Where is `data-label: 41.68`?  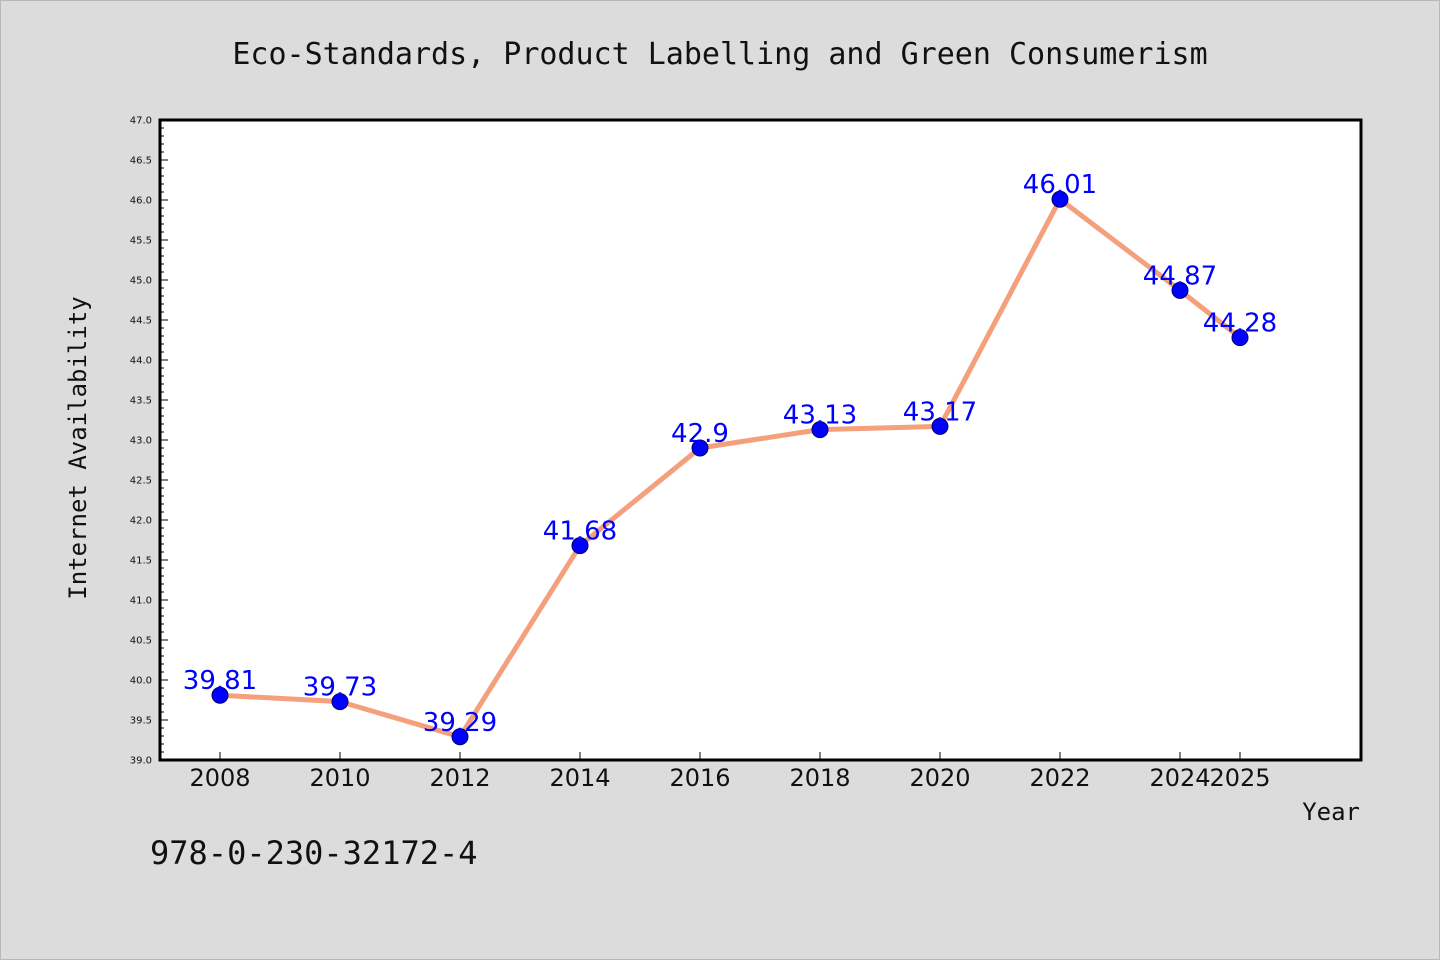
data-label: 41.68 is located at coordinates (580, 532).